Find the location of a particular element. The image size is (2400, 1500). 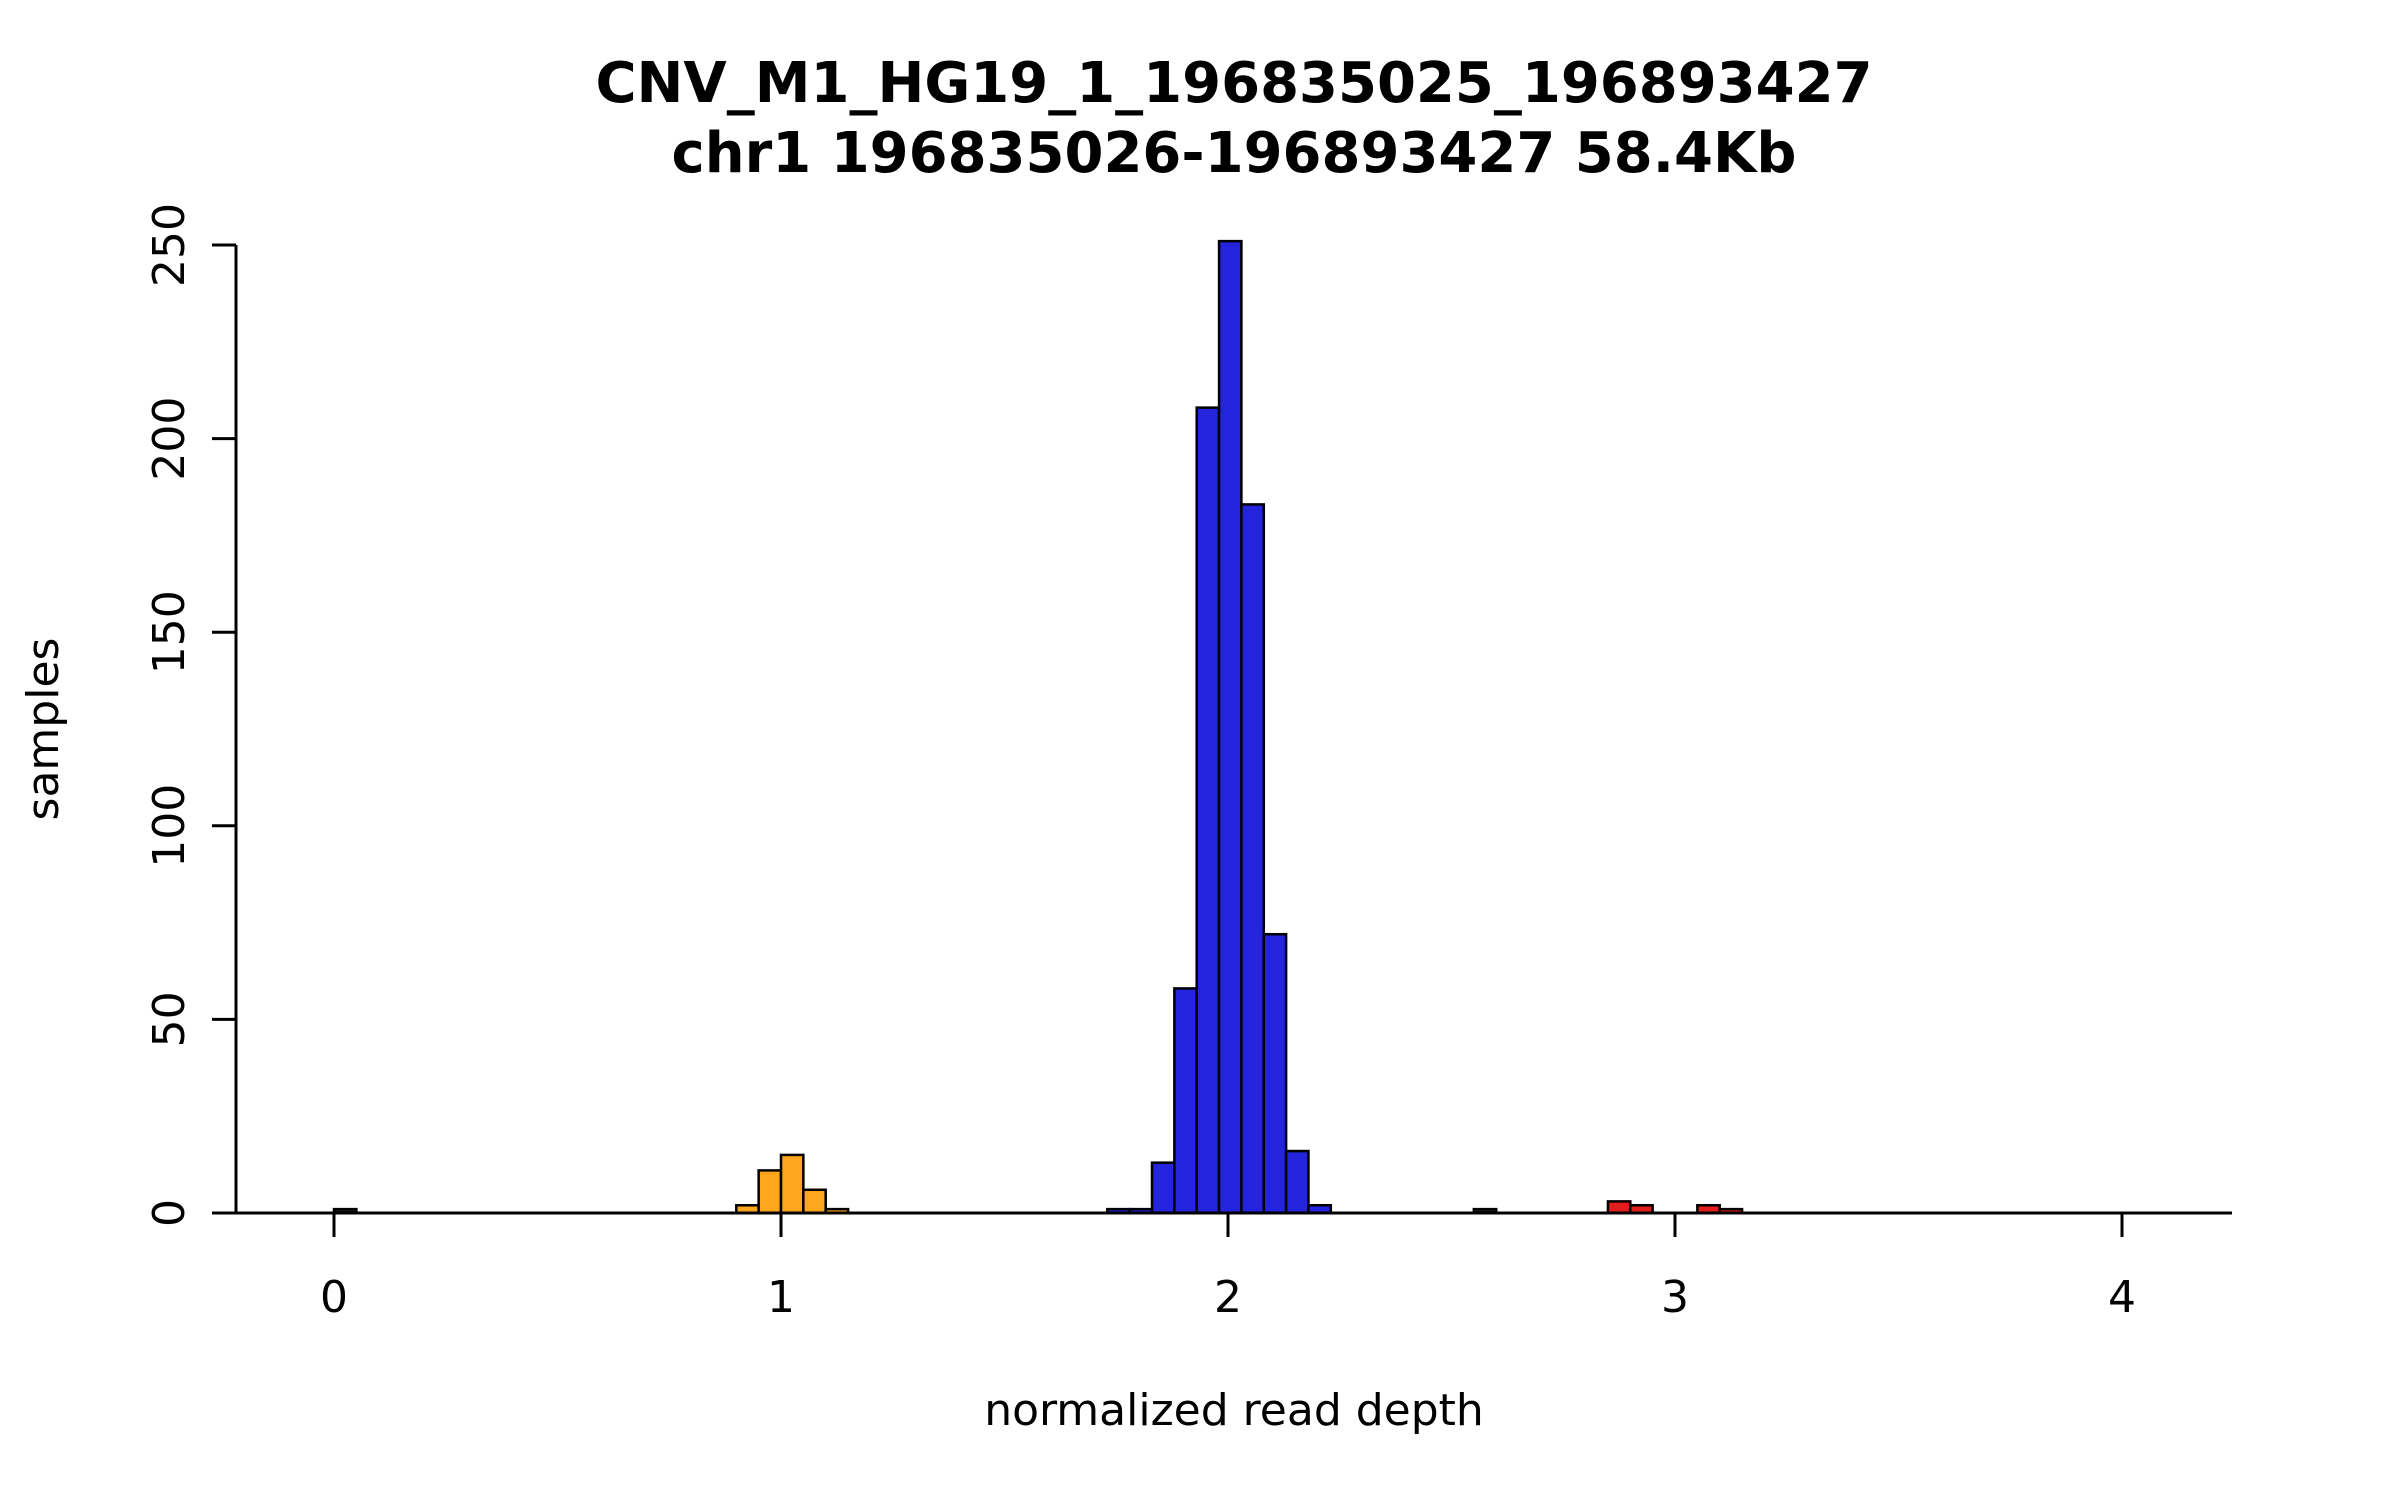

y-tick-label: 250 is located at coordinates (169, 245).